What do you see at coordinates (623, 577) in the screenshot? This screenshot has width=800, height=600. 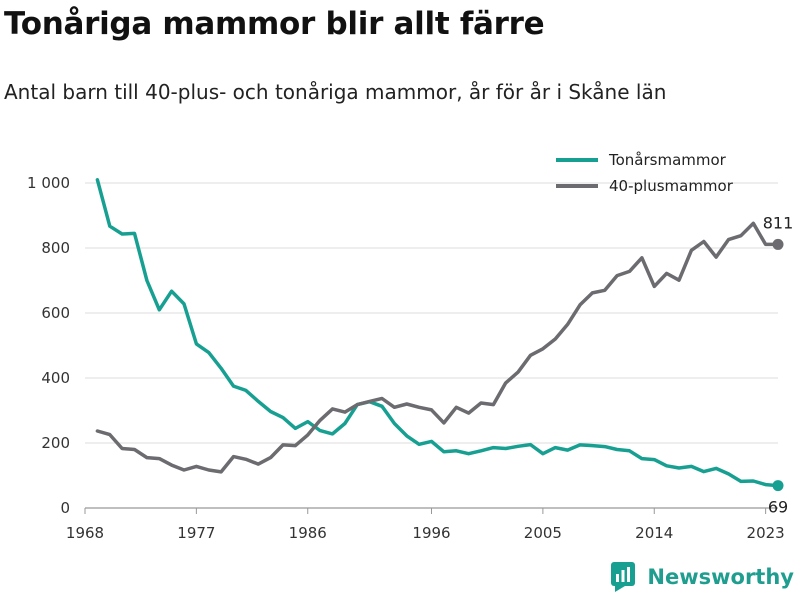 I see `newsworthy-logo-icon` at bounding box center [623, 577].